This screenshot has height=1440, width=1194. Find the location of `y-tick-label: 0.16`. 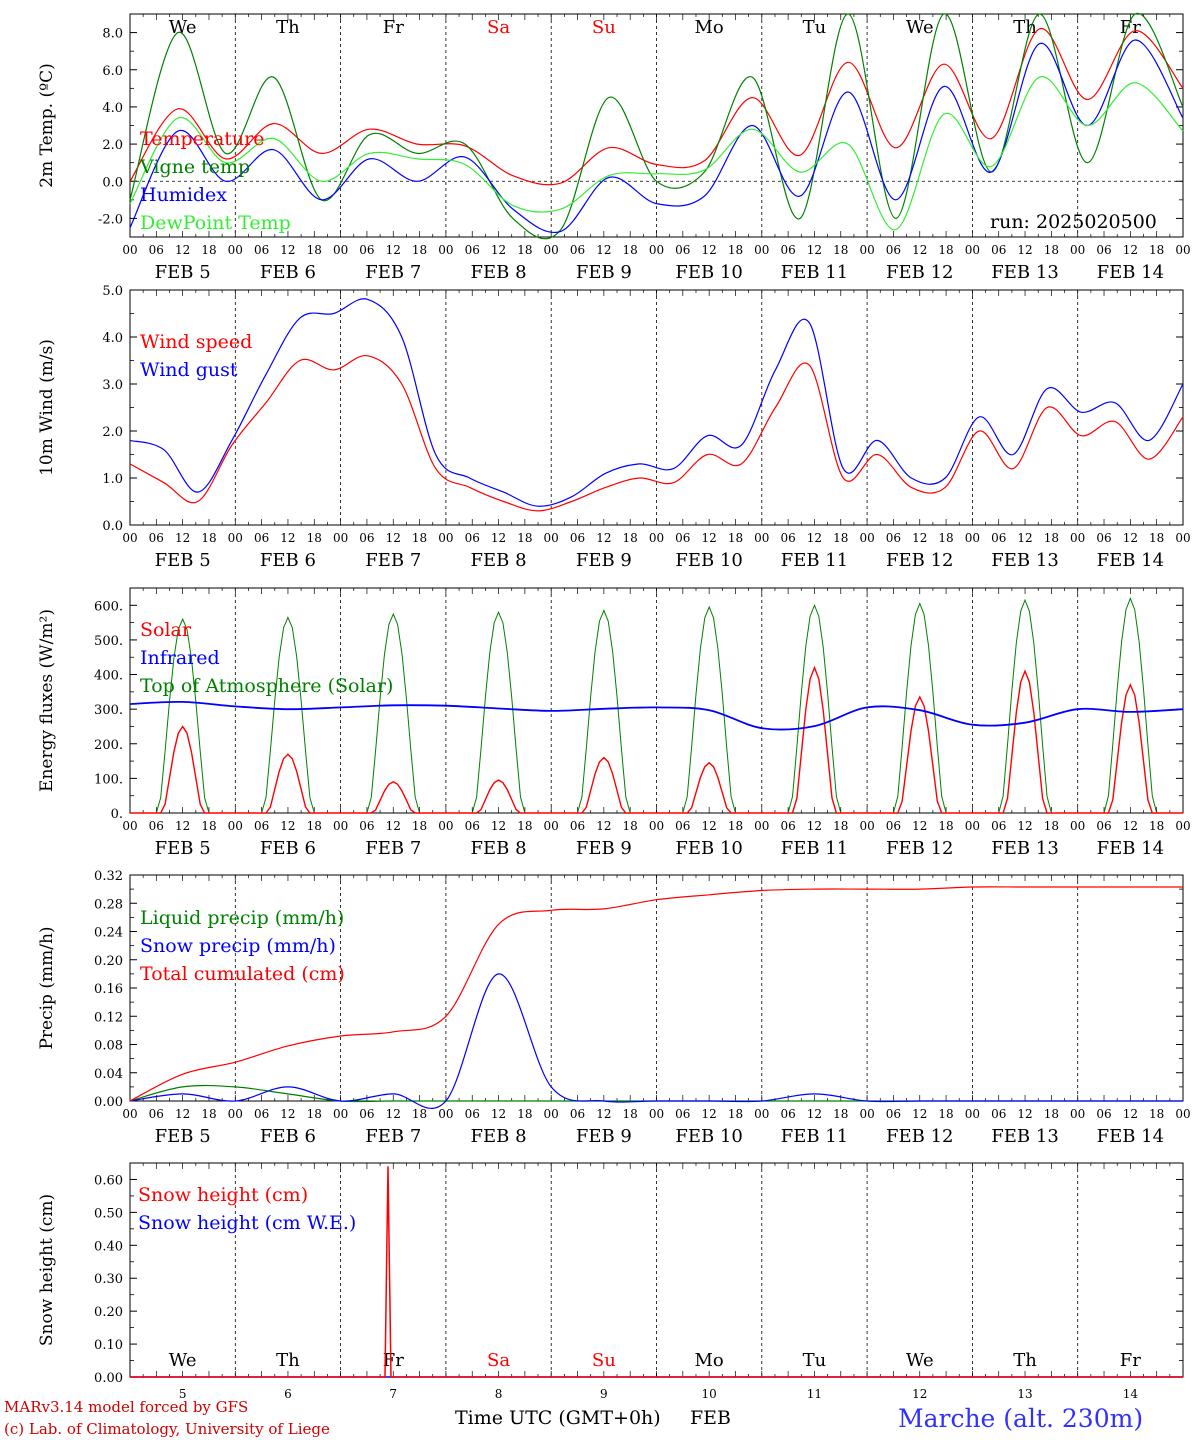

y-tick-label: 0.16 is located at coordinates (108, 989).